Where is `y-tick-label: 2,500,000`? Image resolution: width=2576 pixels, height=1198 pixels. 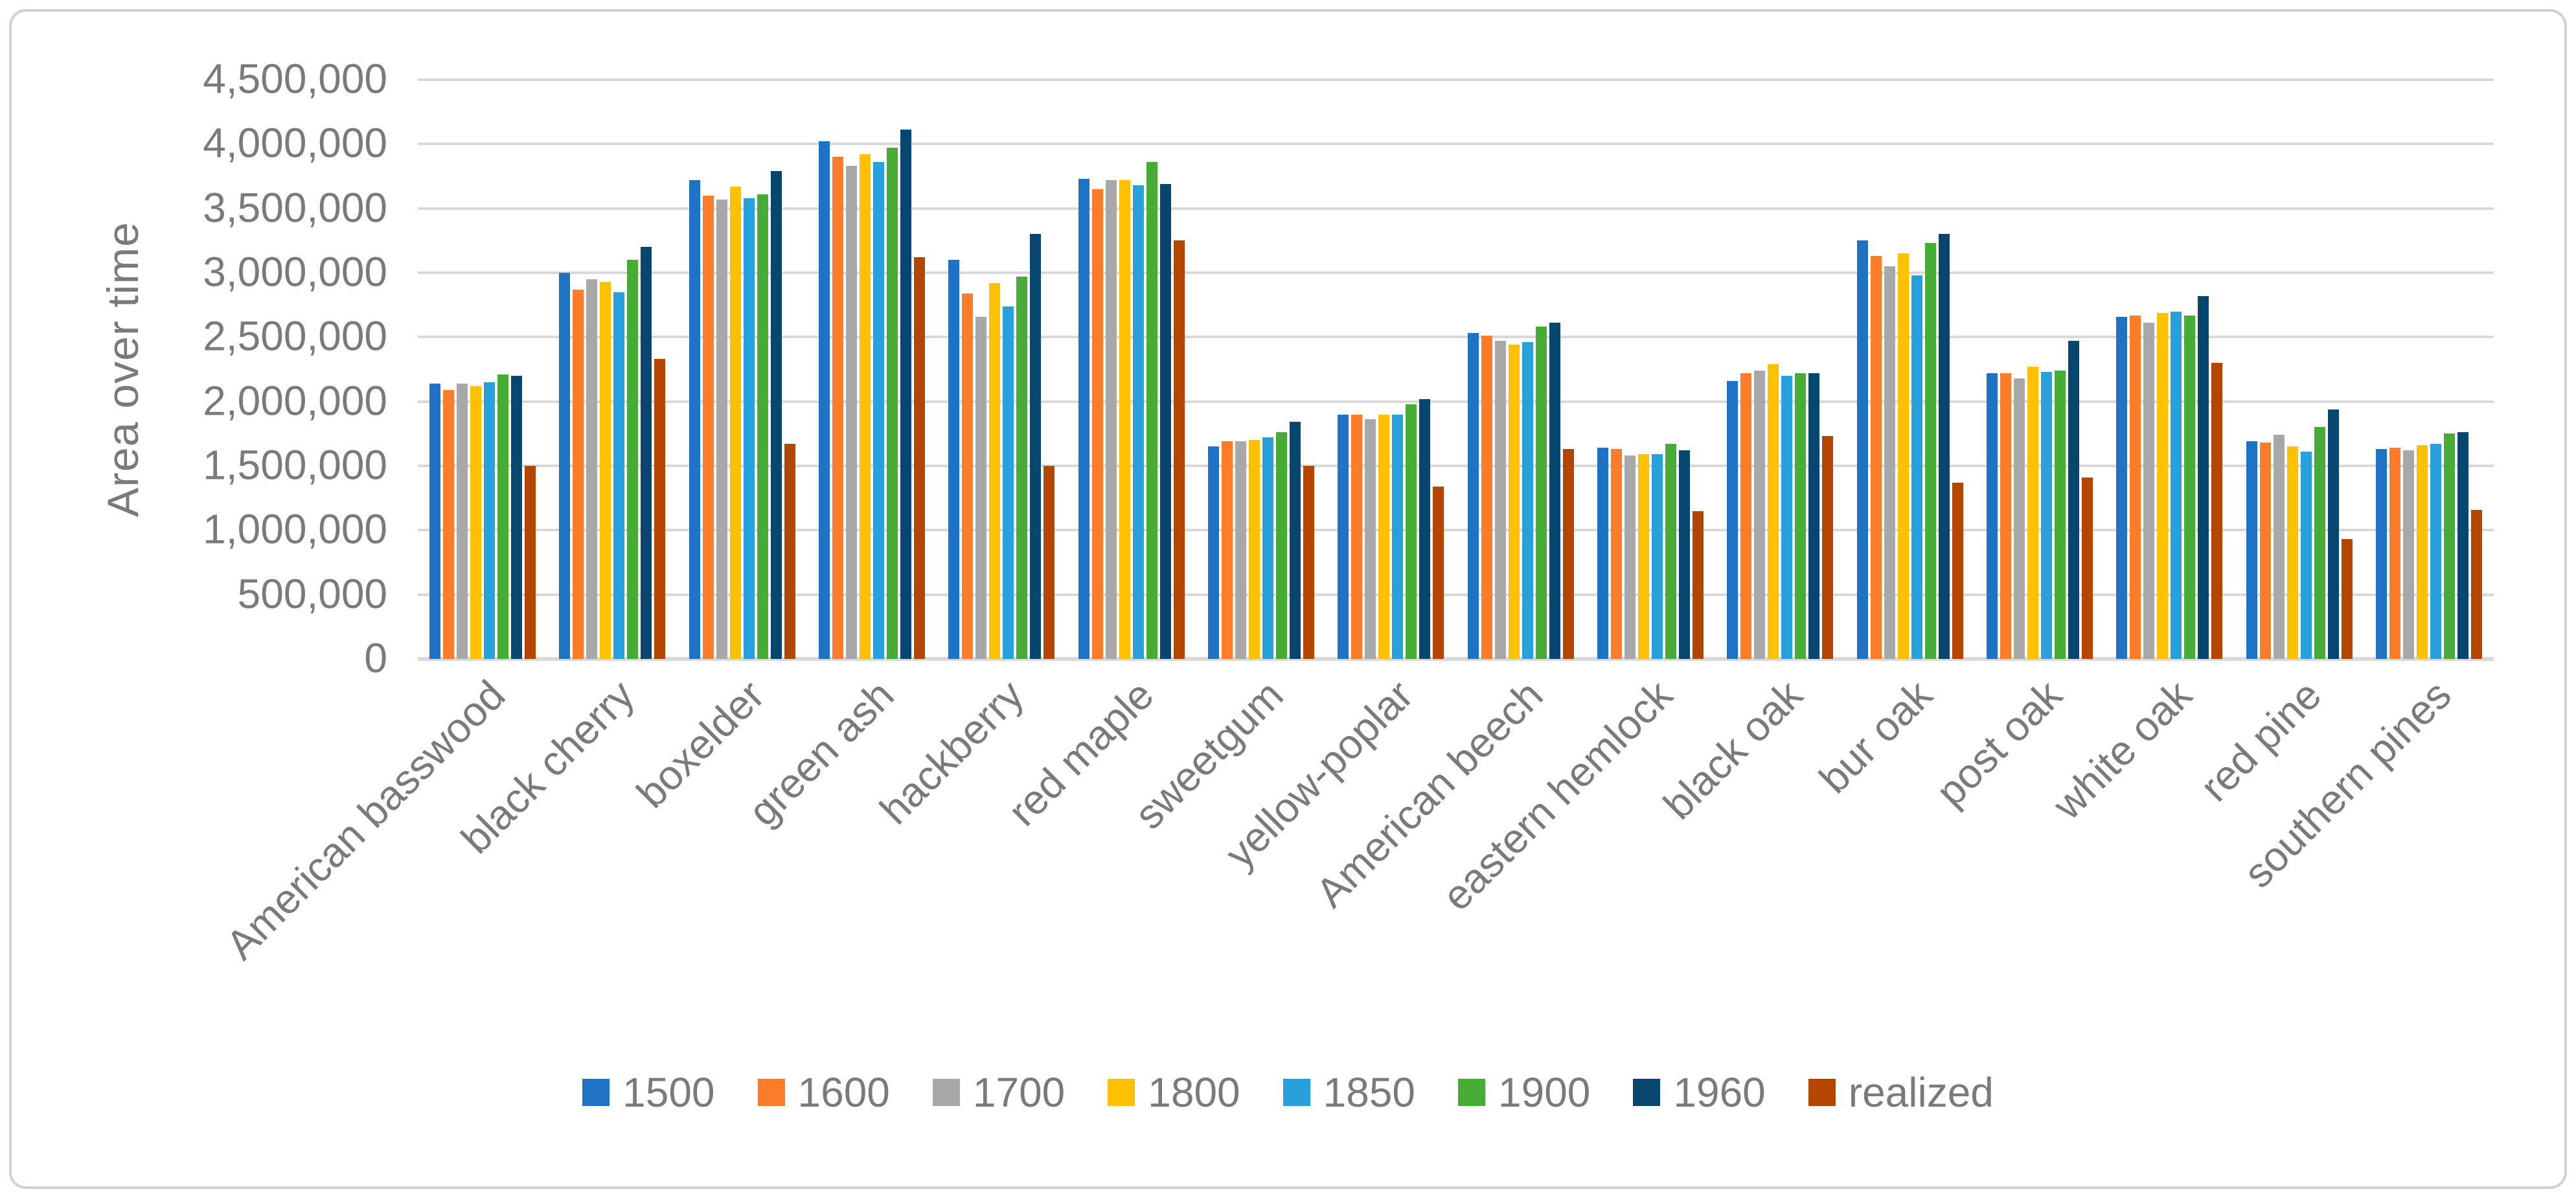 y-tick-label: 2,500,000 is located at coordinates (295, 337).